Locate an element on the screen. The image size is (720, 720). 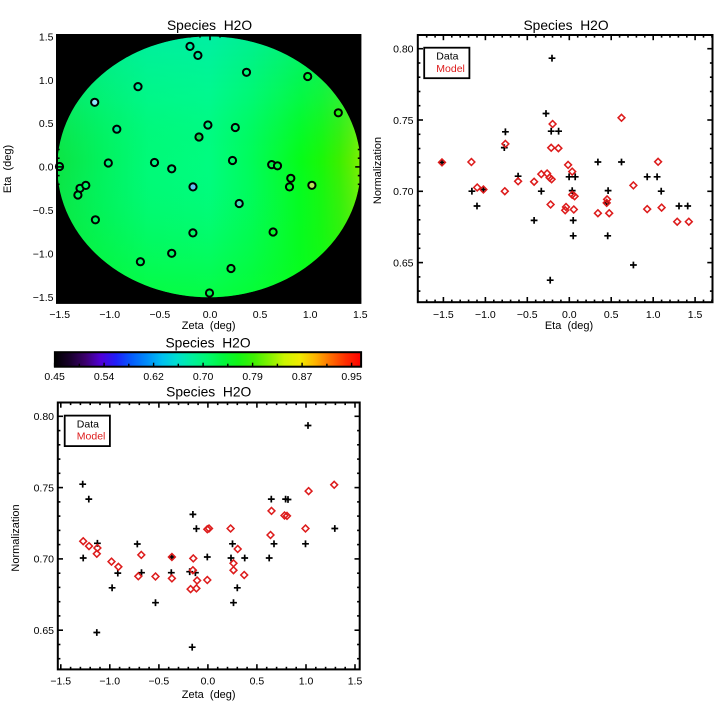
svg-text: 0.54 is located at coordinates (104, 377).